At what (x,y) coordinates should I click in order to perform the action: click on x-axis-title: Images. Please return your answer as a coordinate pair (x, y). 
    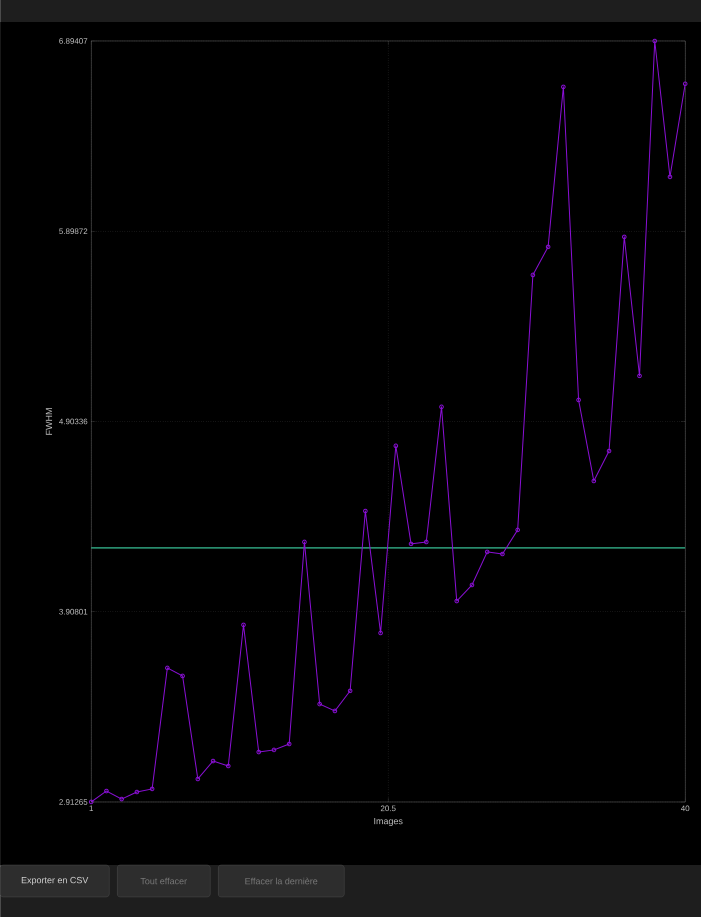
    Looking at the image, I should click on (388, 822).